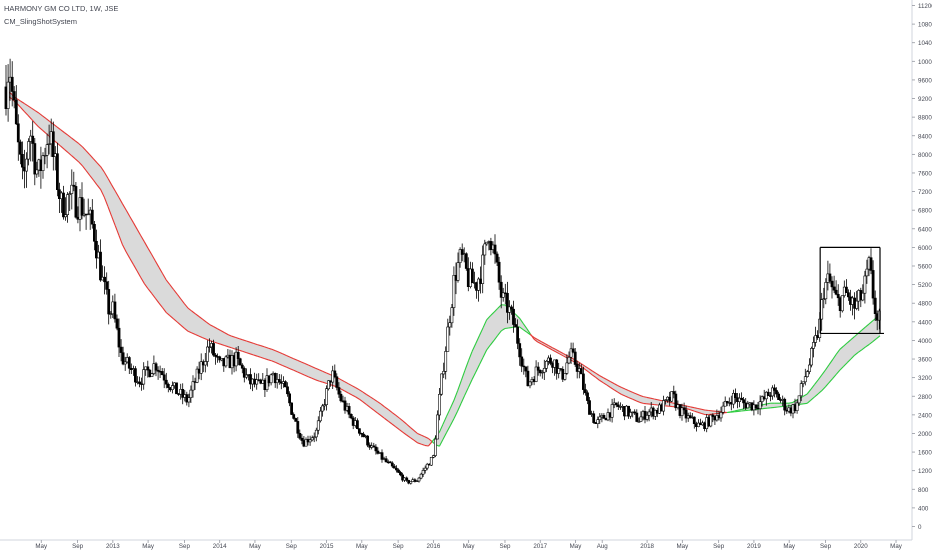 Image resolution: width=932 pixels, height=555 pixels. Describe the element at coordinates (61, 8) in the screenshot. I see `chart-title: HARMONY GM CO LTD, 1W, JSE` at that location.